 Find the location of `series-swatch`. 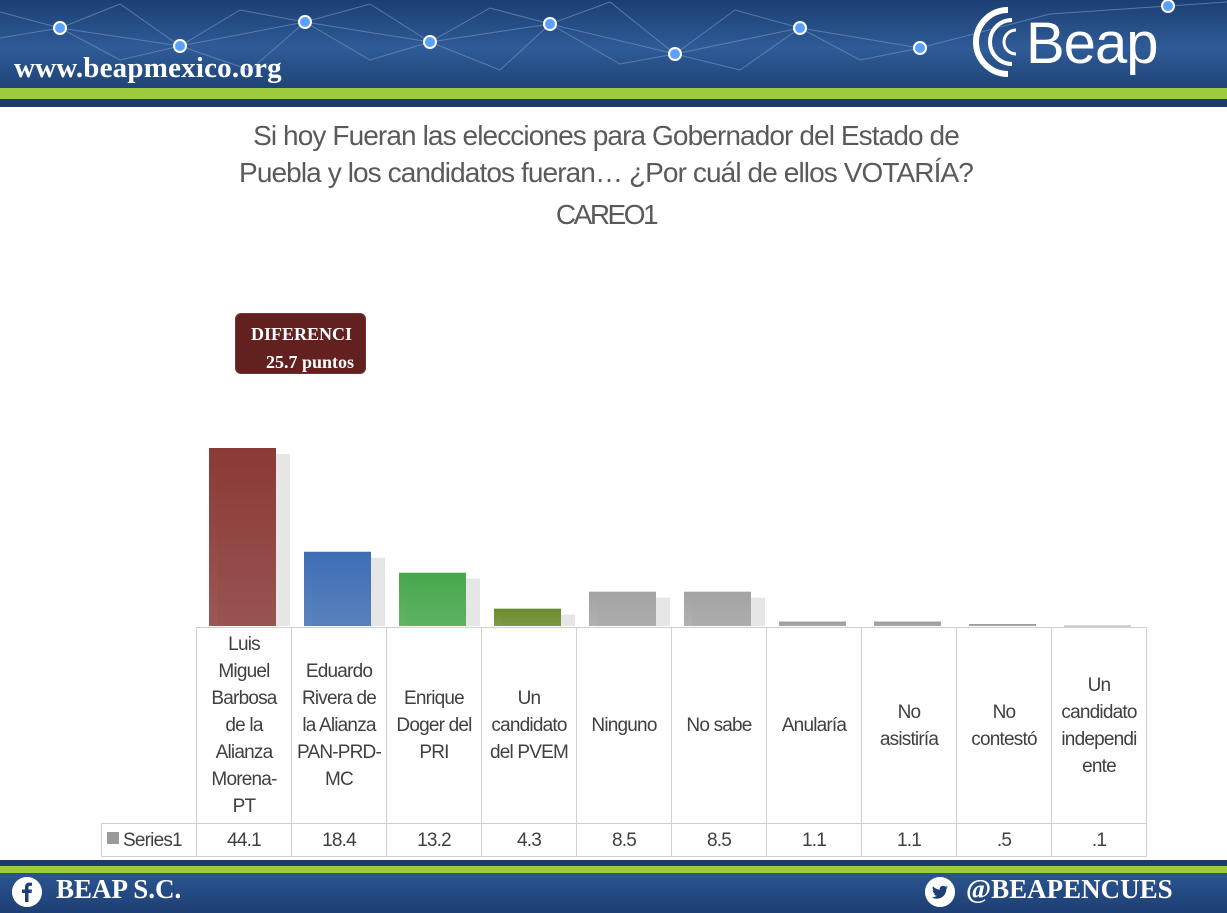

series-swatch is located at coordinates (113, 838).